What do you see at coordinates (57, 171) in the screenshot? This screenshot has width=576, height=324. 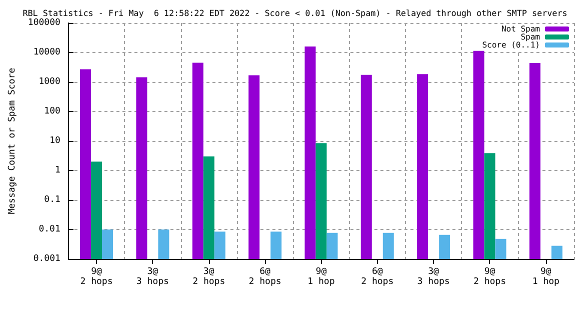 I see `y-tick-label: 1` at bounding box center [57, 171].